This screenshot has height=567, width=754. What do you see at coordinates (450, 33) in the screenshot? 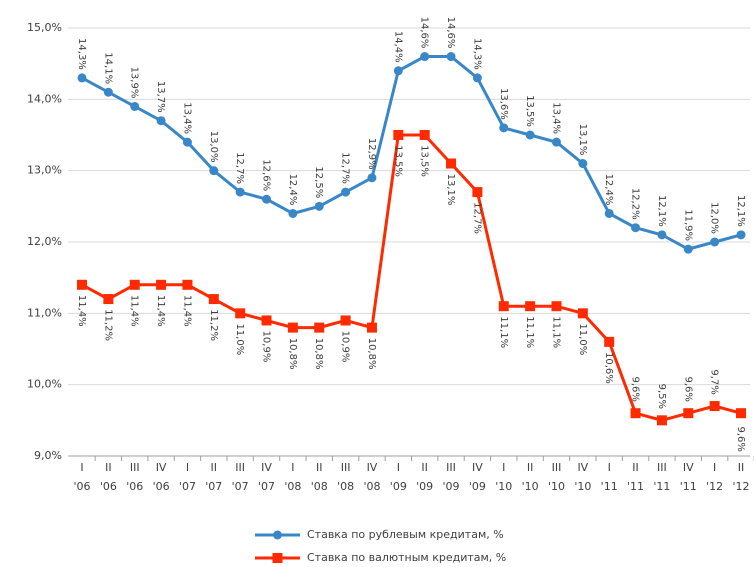
I see `data-label: 14,6%` at bounding box center [450, 33].